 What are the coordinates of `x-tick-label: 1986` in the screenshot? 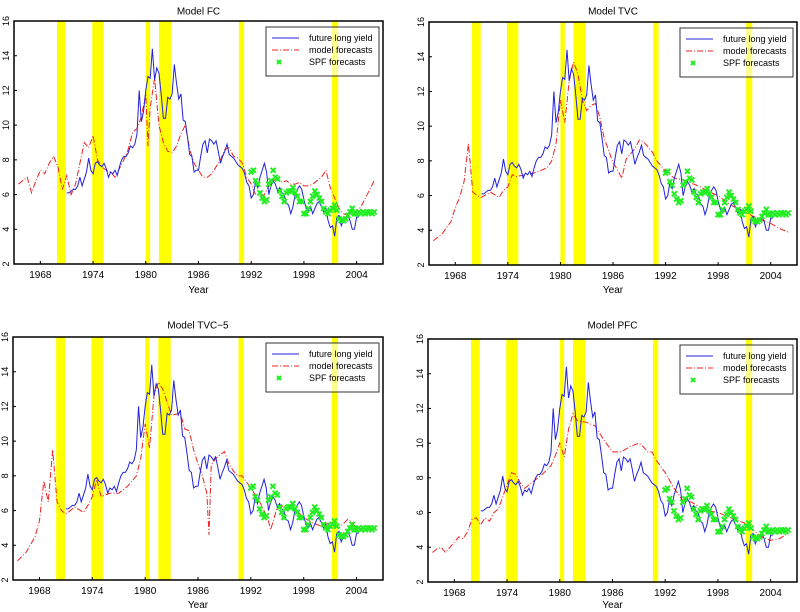 It's located at (613, 276).